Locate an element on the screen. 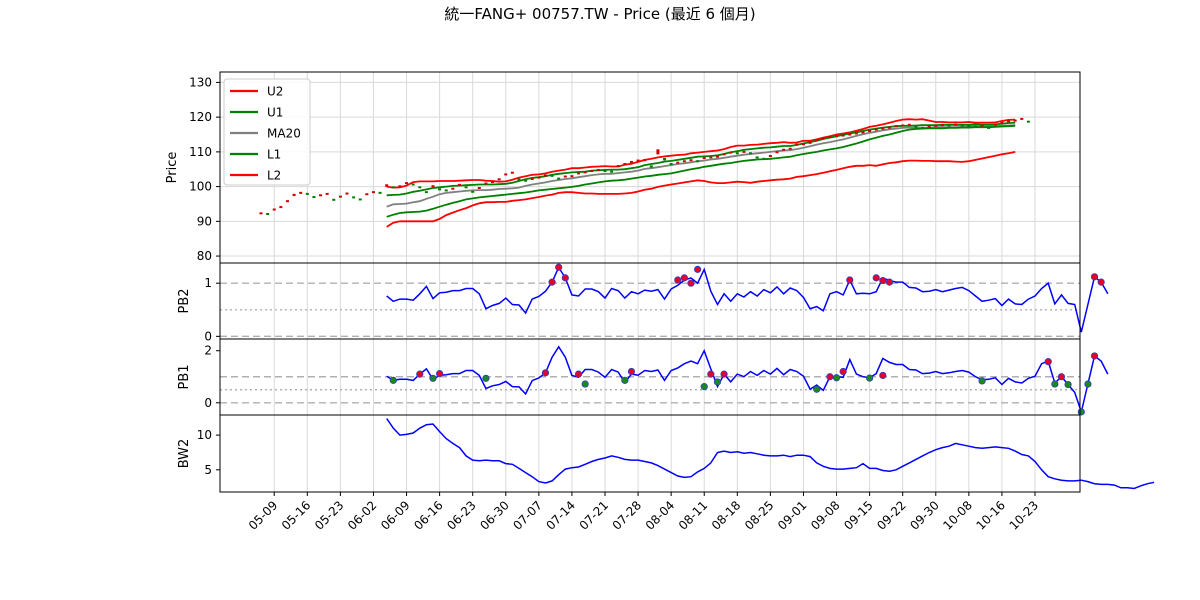  x-tick-label: 06-23 is located at coordinates (461, 515).